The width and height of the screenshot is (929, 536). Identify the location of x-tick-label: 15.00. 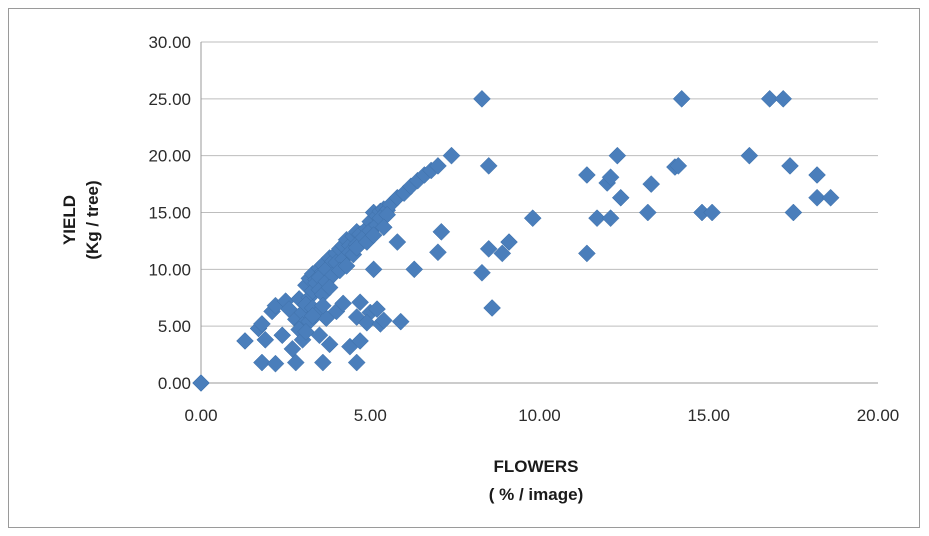
(708, 415).